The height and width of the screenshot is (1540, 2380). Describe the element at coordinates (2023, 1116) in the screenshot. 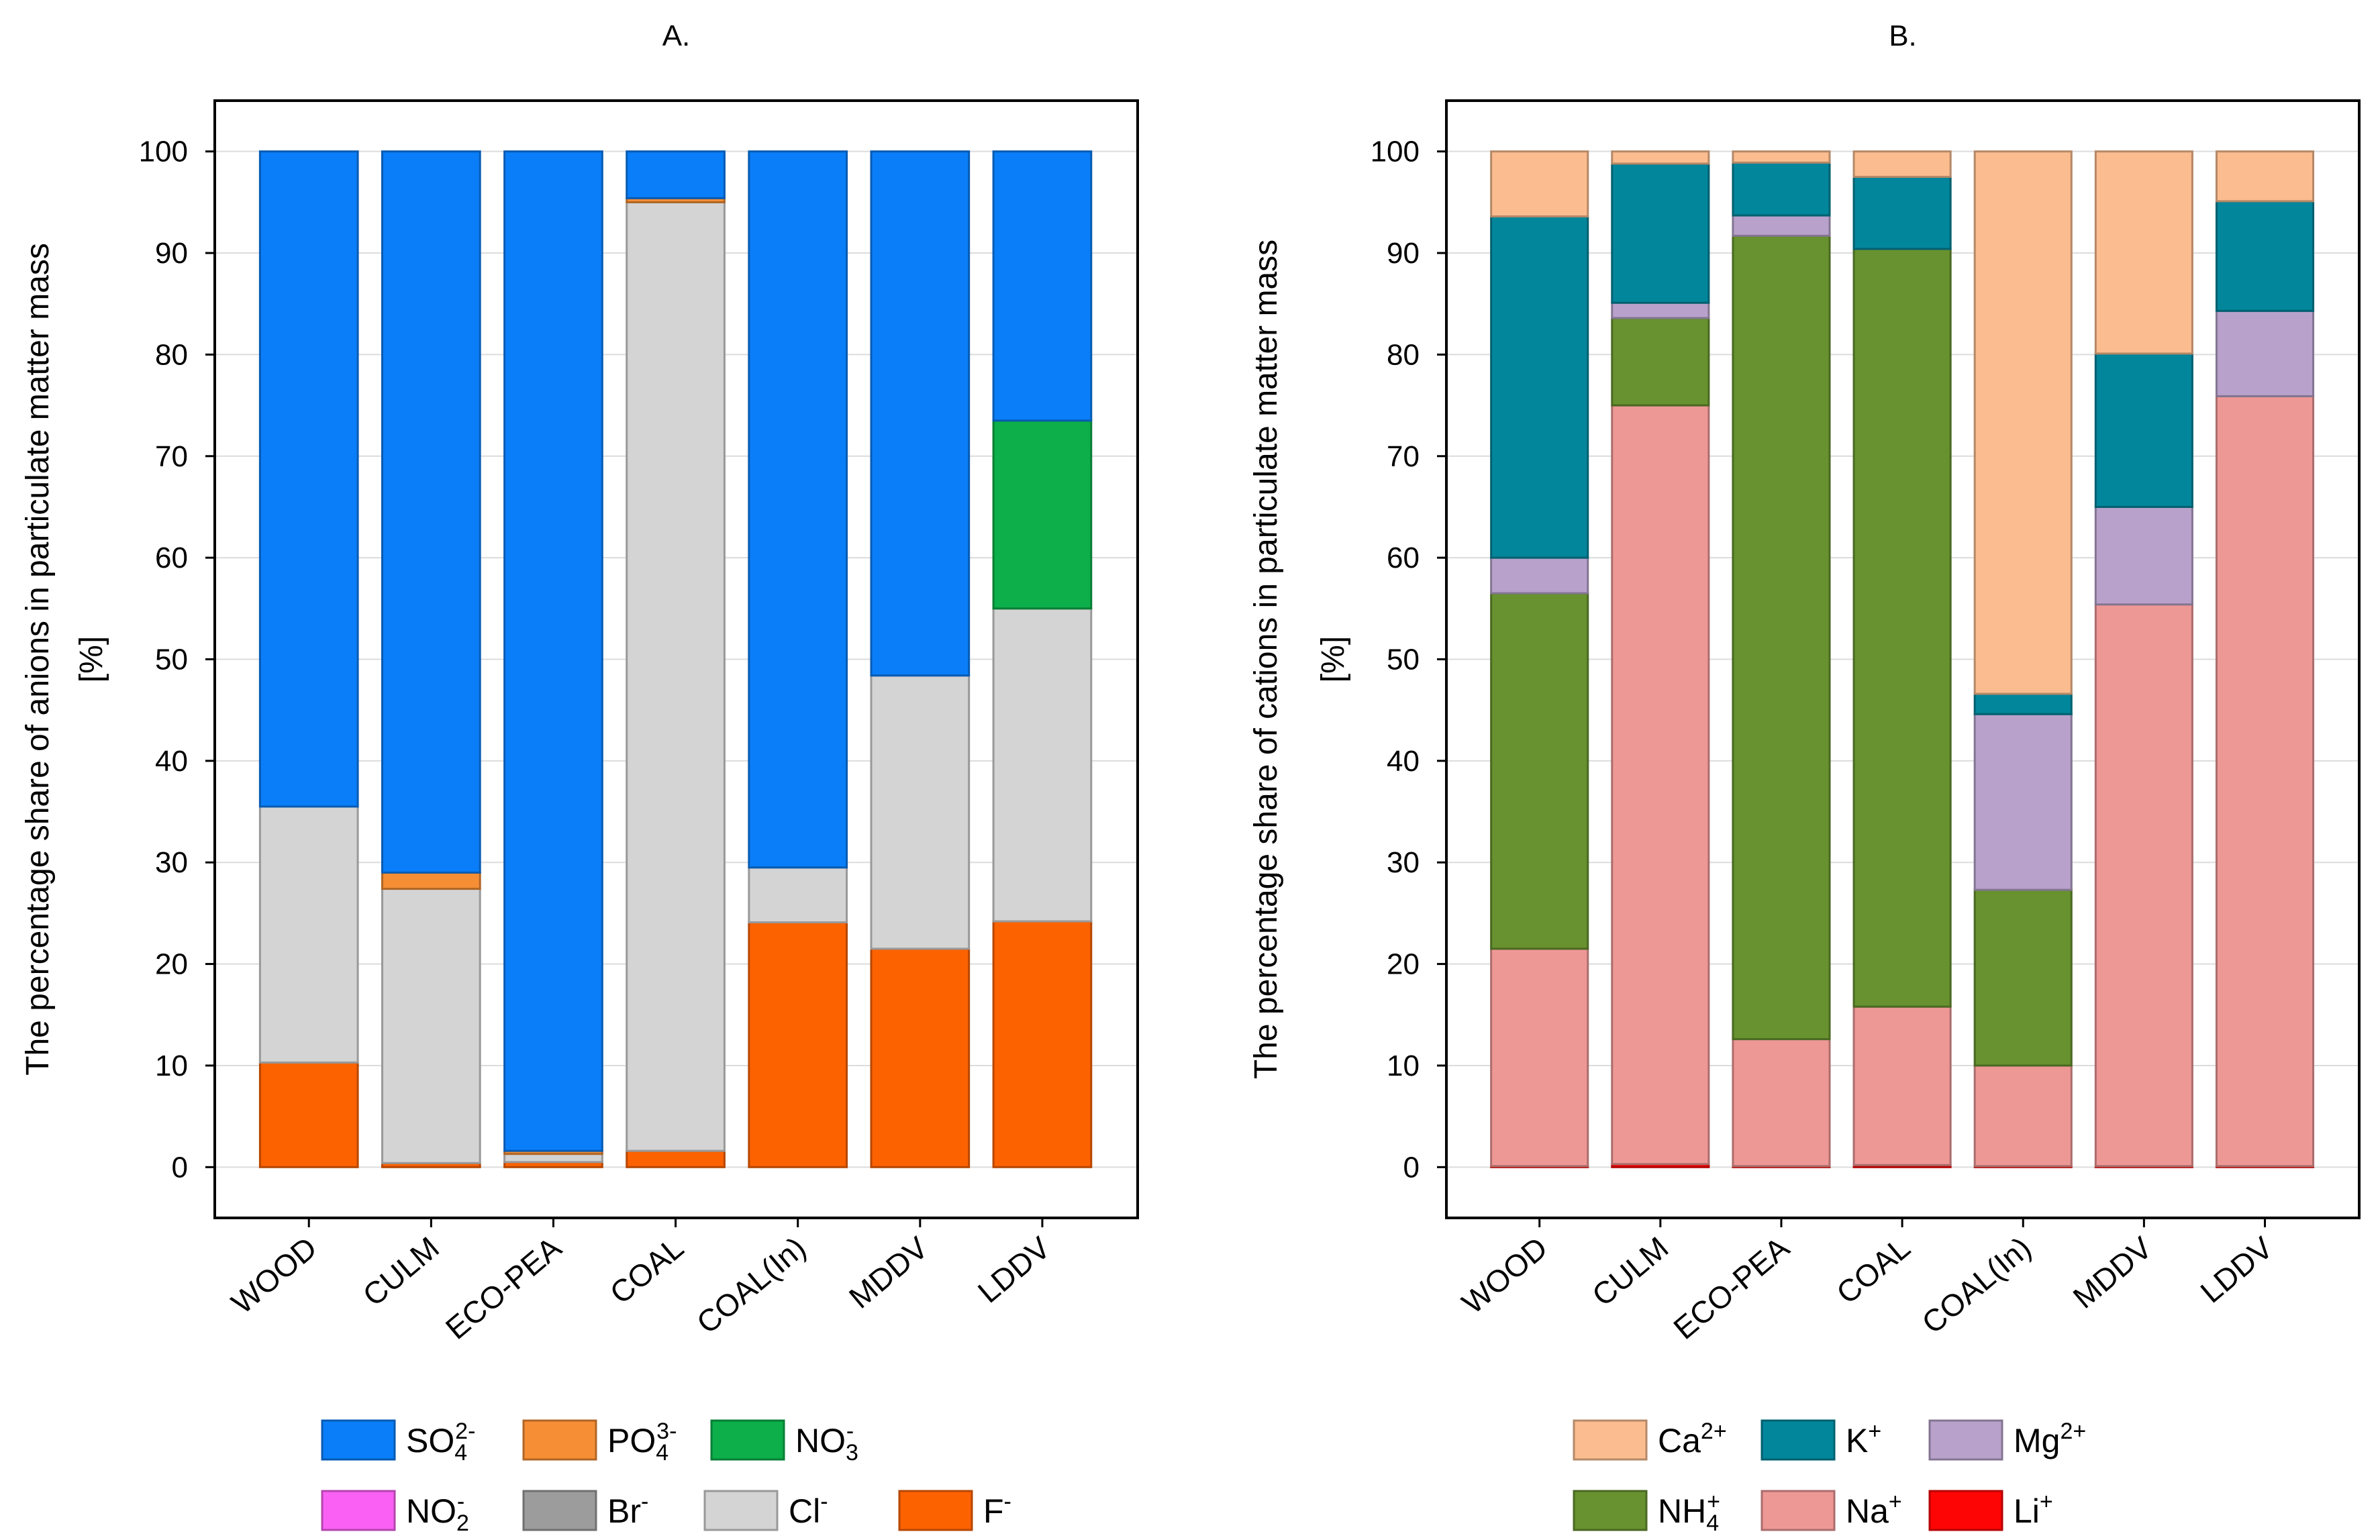

I see `bar-segment-na-coal(in)` at that location.